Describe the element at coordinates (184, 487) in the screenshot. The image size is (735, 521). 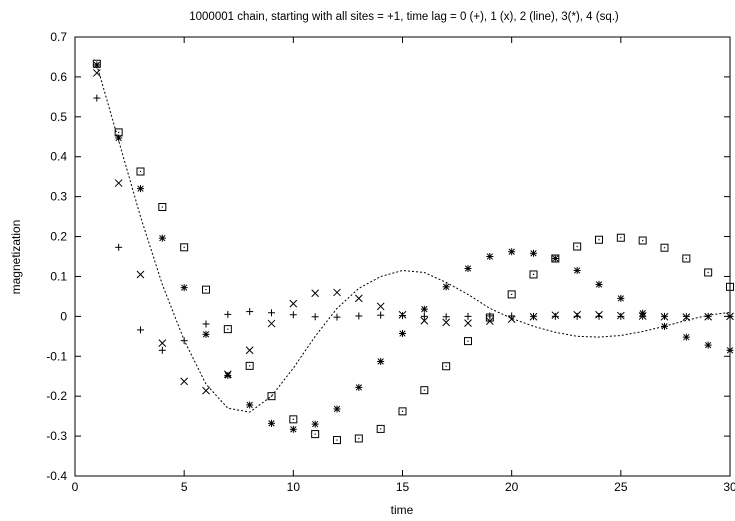
I see `x-tick-label: 5` at that location.